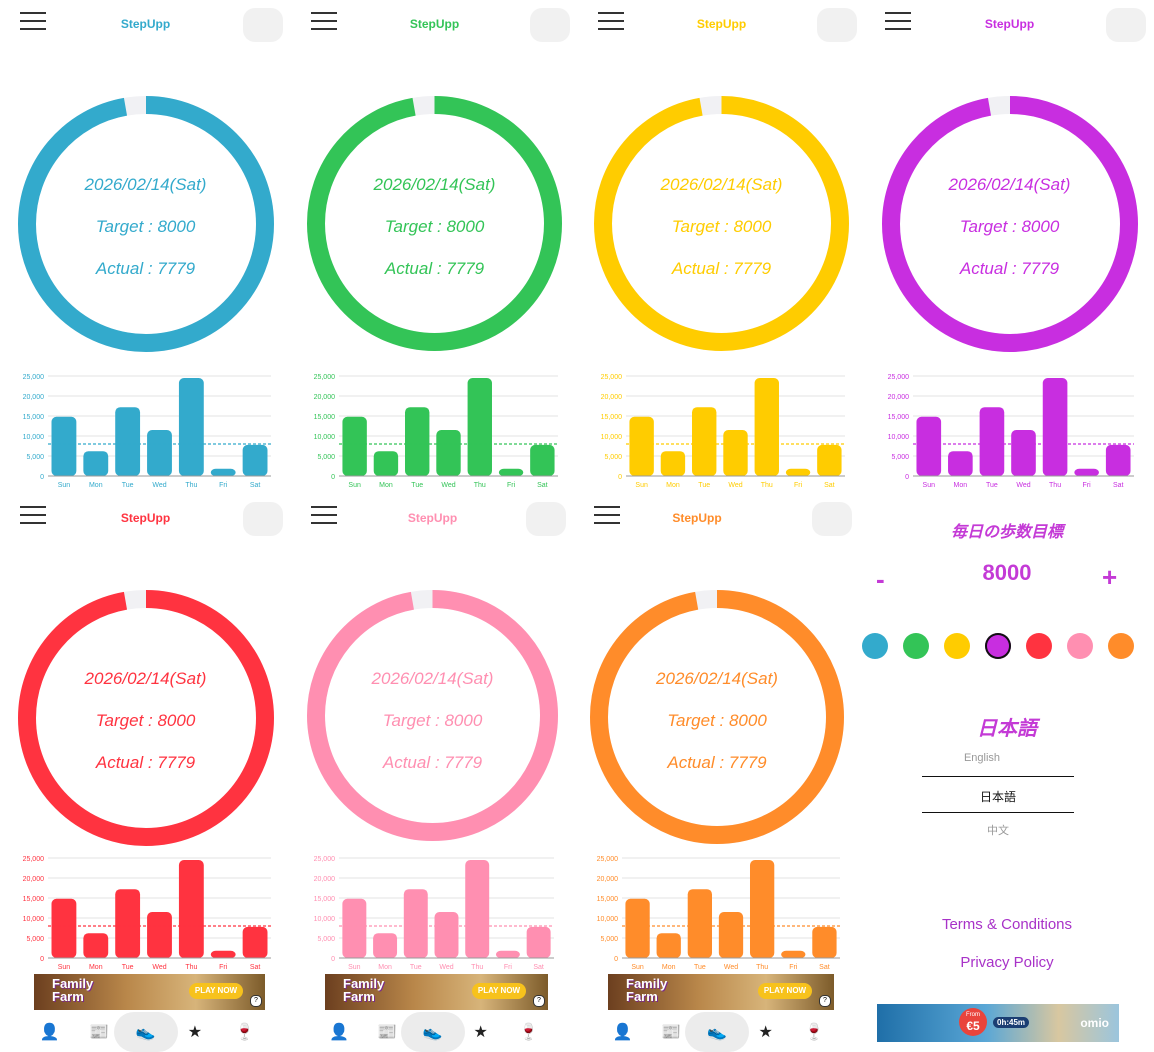  What do you see at coordinates (916, 646) in the screenshot?
I see `color-swatch-green` at bounding box center [916, 646].